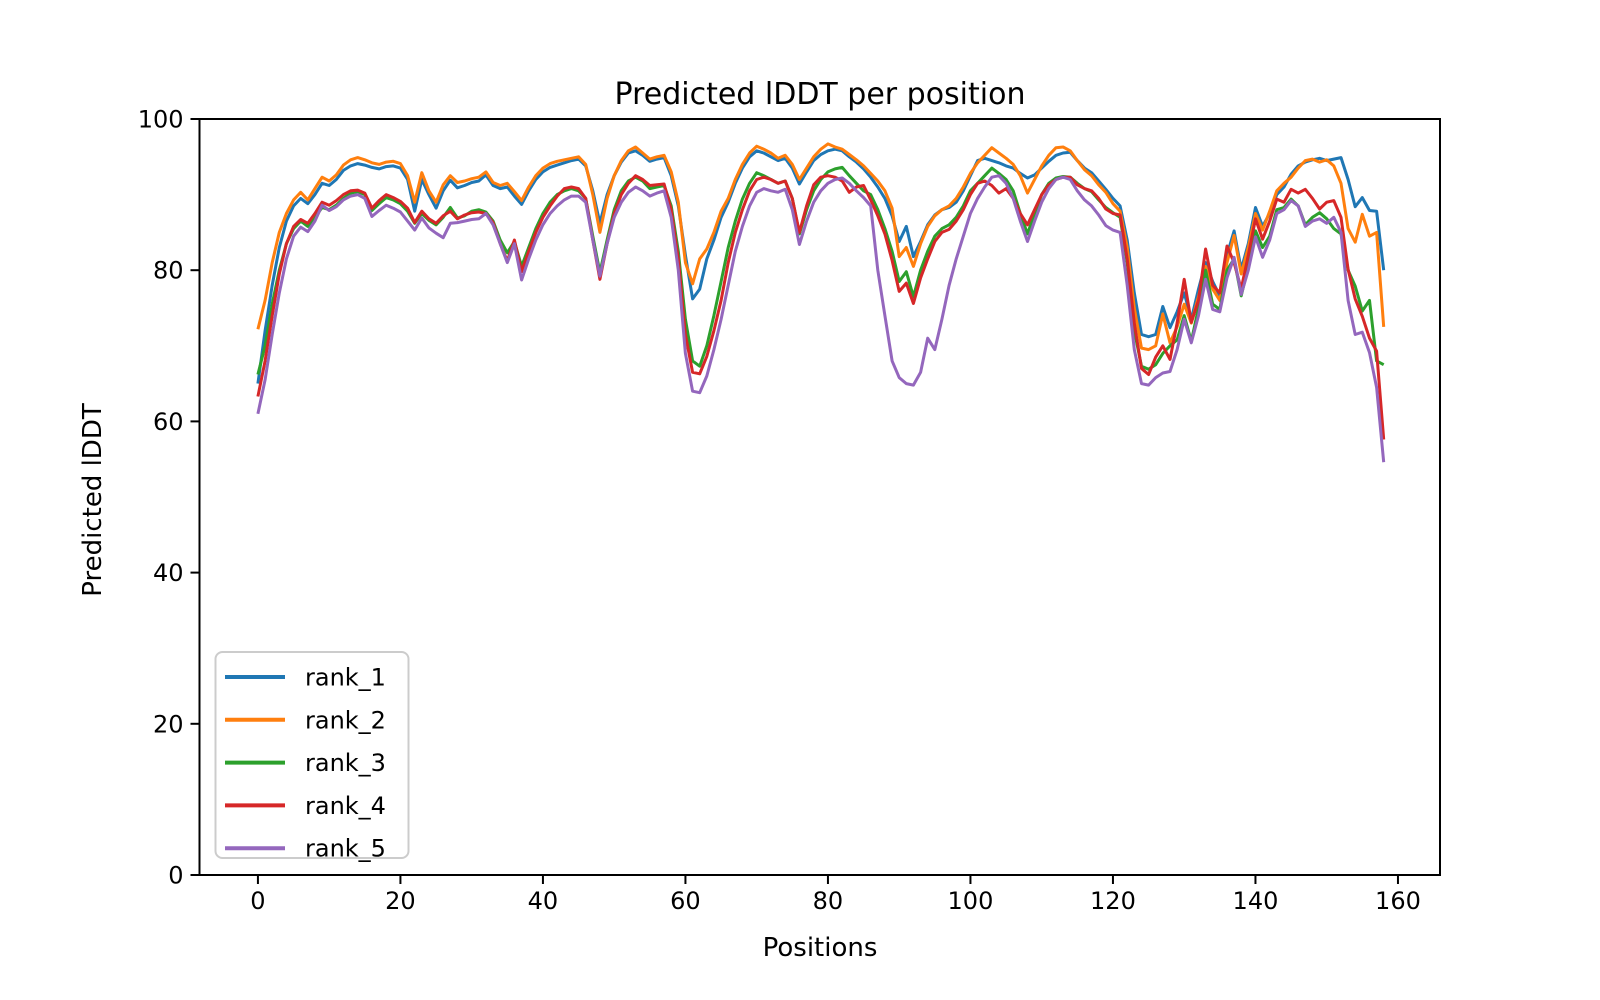 The height and width of the screenshot is (1000, 1600). I want to click on legend-label-rank_4: rank_4, so click(345, 806).